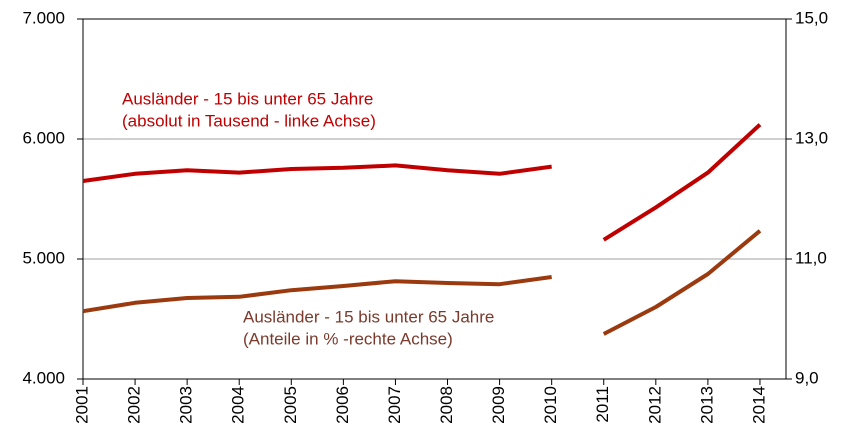 Image resolution: width=846 pixels, height=438 pixels. I want to click on x-tick-label: 2006, so click(342, 405).